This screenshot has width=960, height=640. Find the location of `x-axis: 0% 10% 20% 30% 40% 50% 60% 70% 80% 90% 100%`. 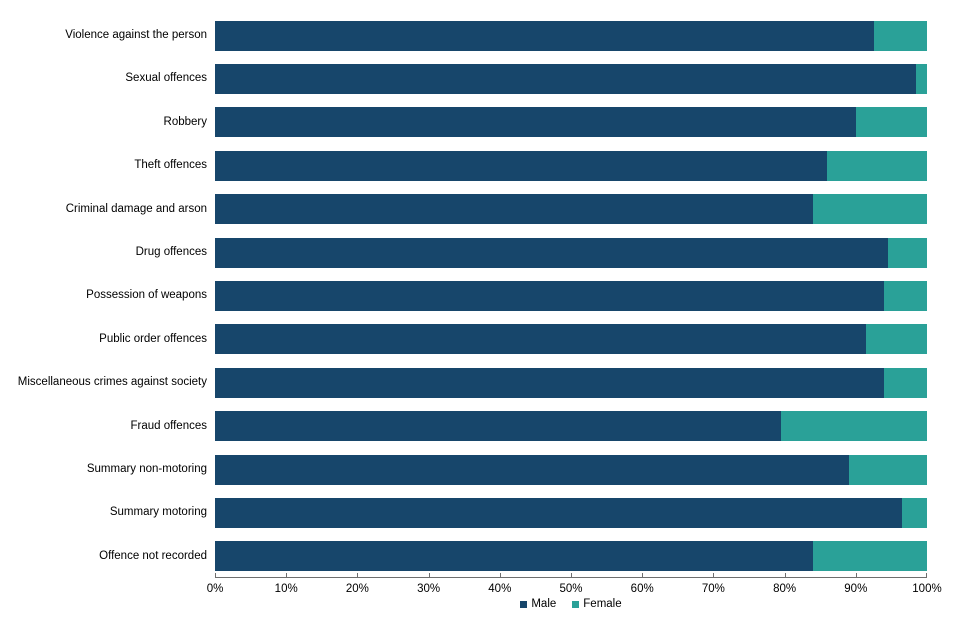

x-axis: 0% 10% 20% 30% 40% 50% 60% 70% 80% 90% 100% is located at coordinates (574, 588).